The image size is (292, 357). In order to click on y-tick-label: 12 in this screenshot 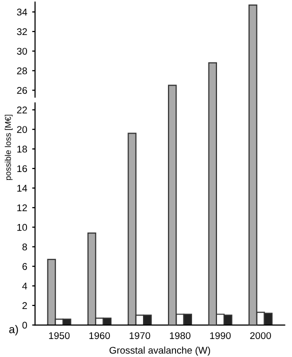, I will do `click(22, 208)`.